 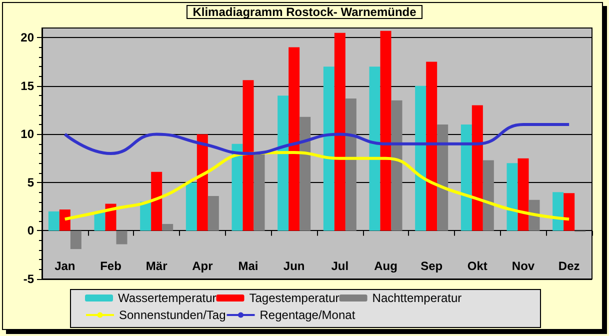 I want to click on x-tick-label: Feb, so click(x=111, y=266).